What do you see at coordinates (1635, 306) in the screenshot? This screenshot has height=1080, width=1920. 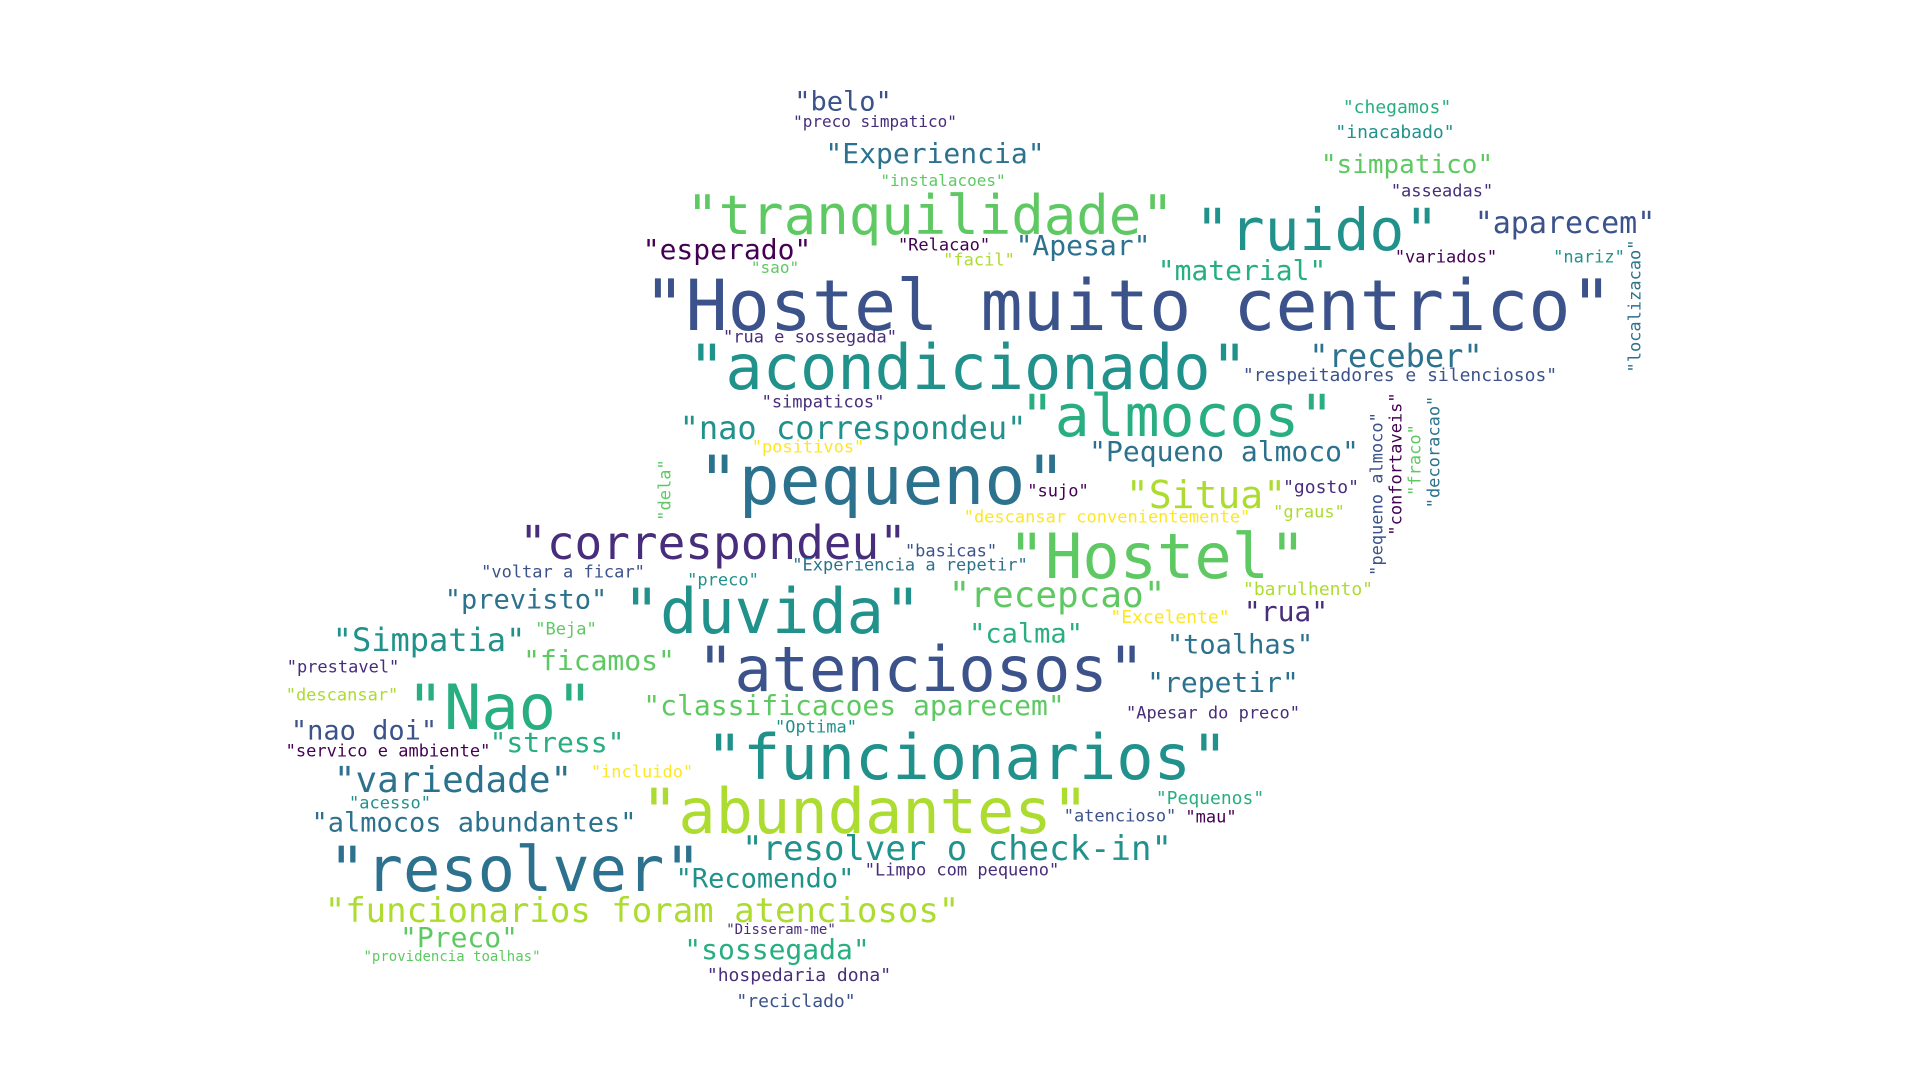 I see `word: "localizacao"` at bounding box center [1635, 306].